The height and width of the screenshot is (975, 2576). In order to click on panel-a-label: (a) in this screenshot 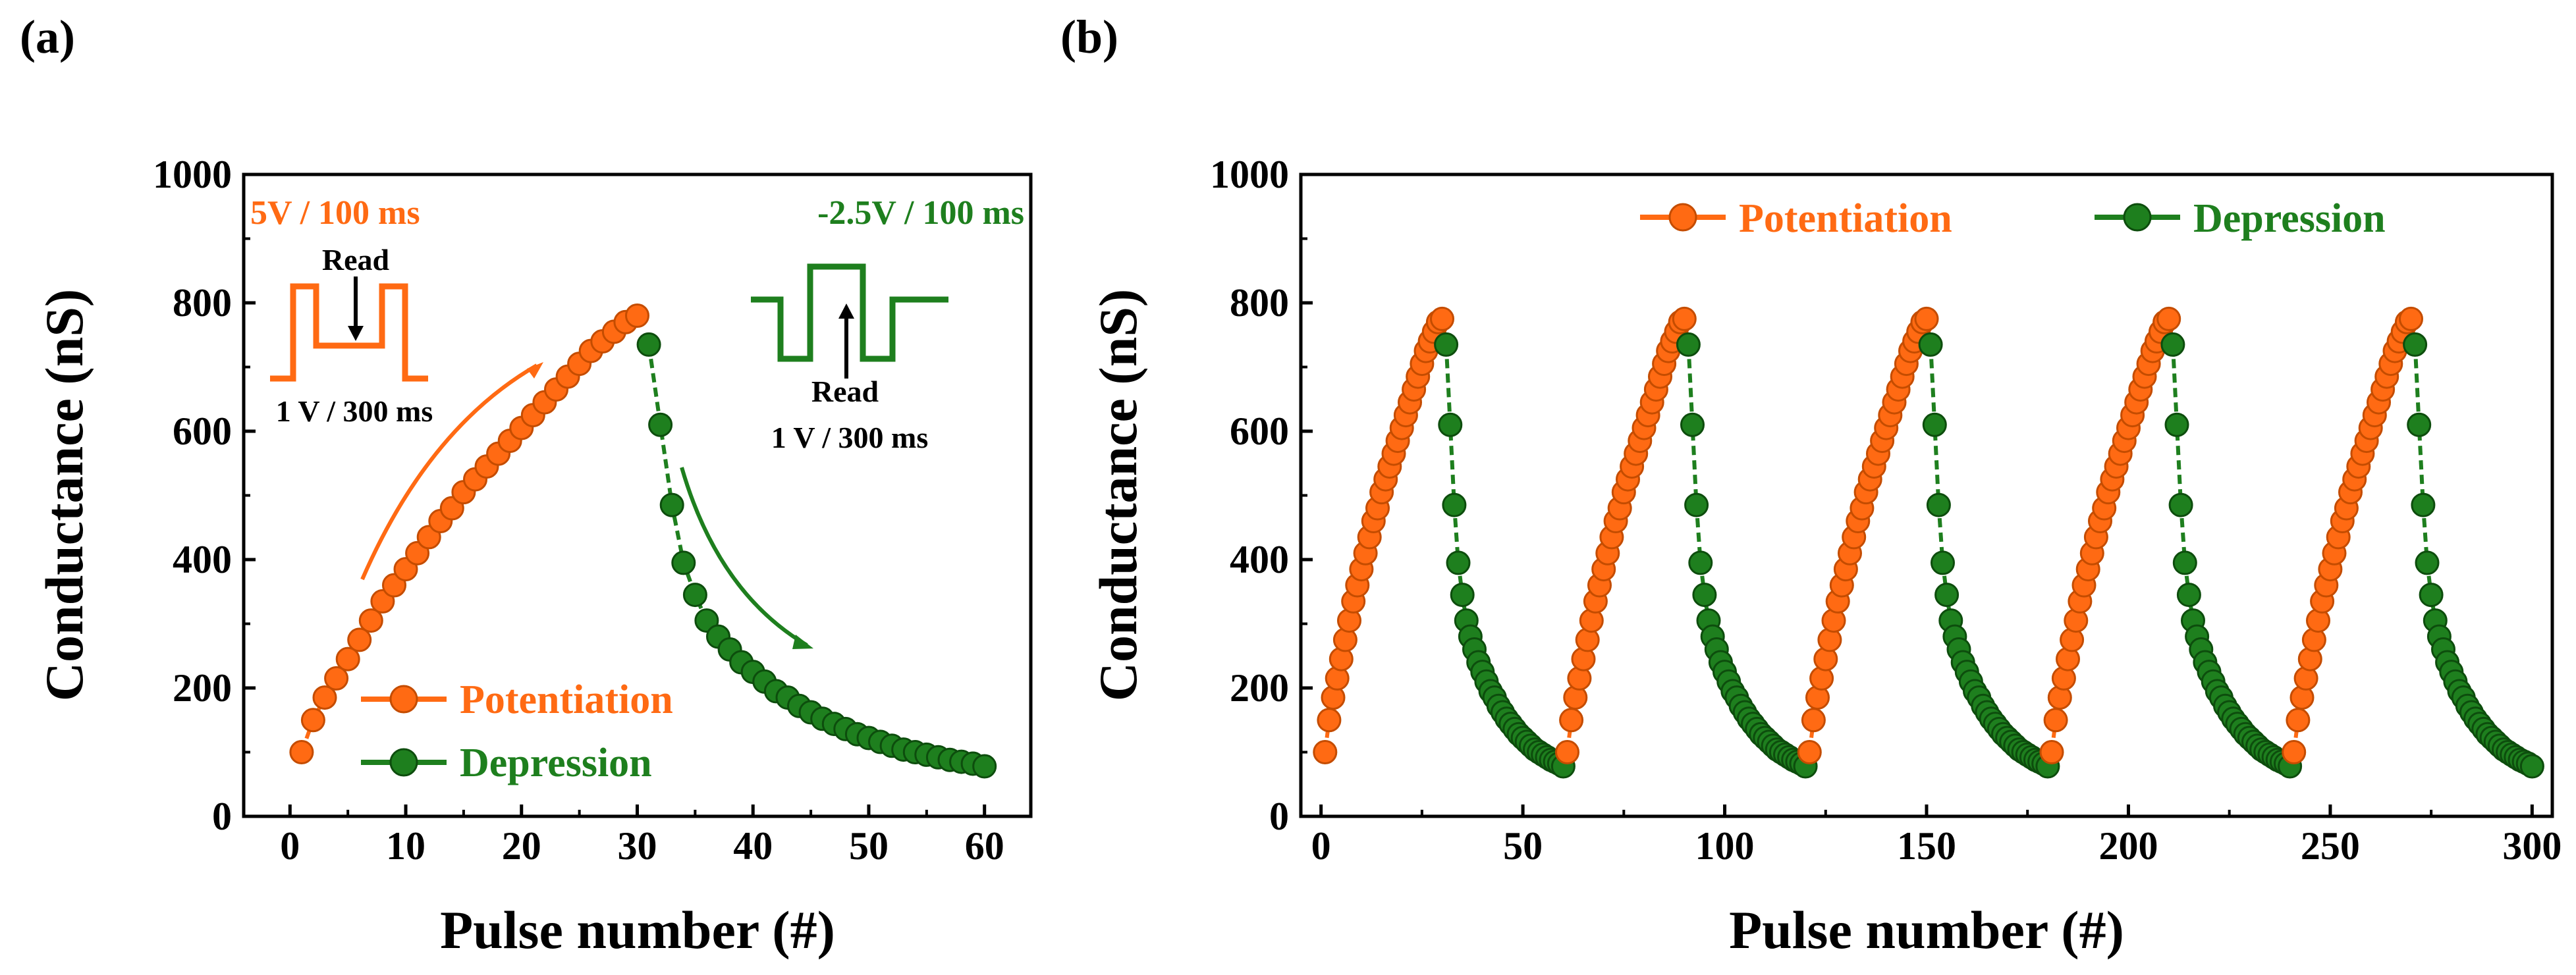, I will do `click(47, 37)`.